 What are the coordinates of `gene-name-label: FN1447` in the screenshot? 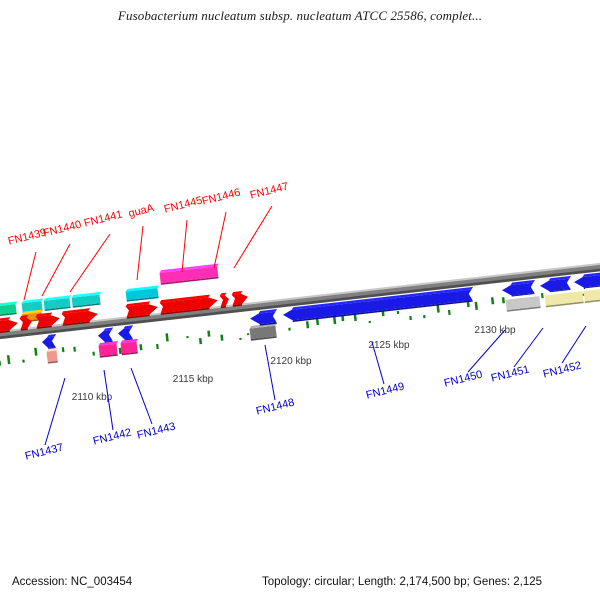 It's located at (269, 191).